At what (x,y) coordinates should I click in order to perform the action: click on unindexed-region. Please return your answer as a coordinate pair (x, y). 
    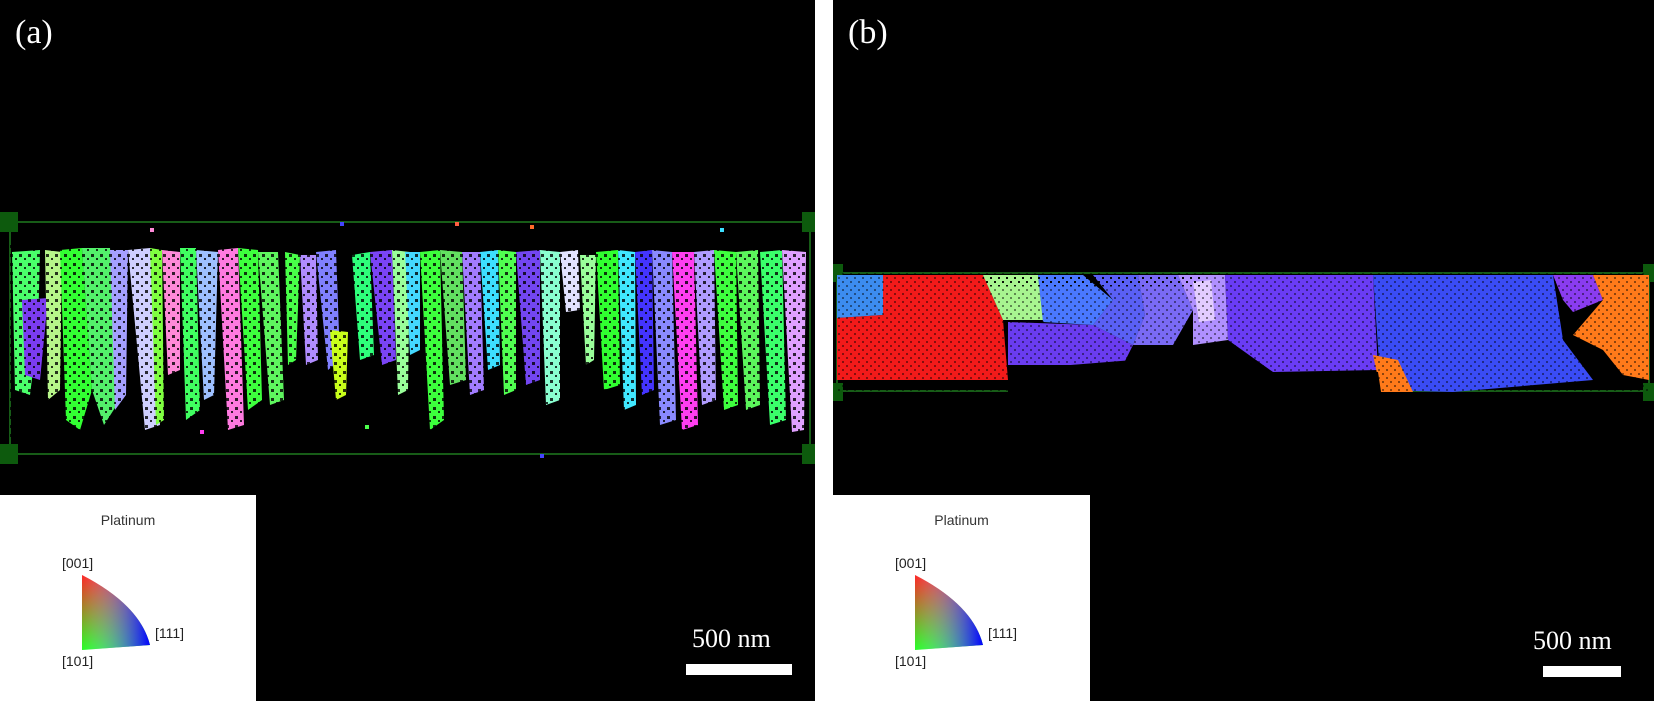
    Looking at the image, I should click on (1194, 371).